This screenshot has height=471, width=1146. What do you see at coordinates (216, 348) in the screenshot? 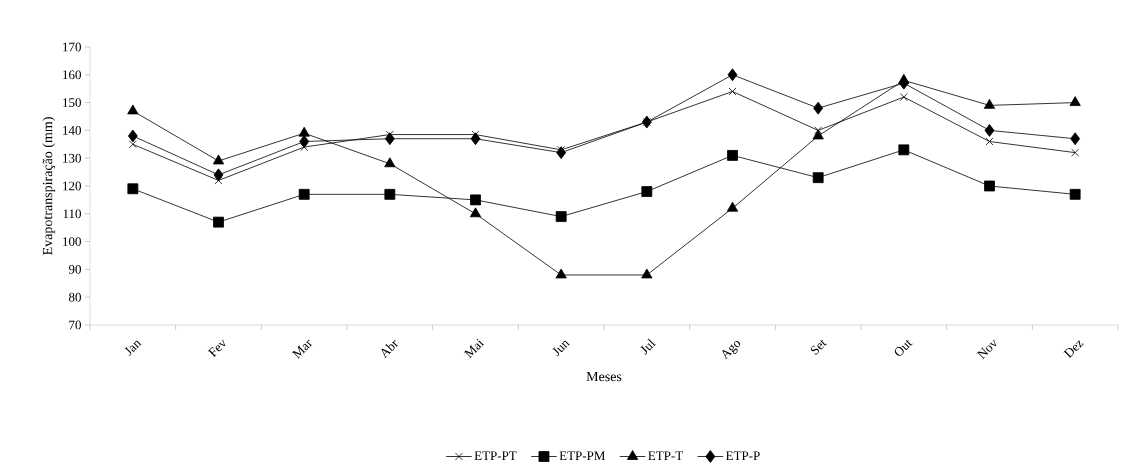
I see `x-tick-label: Fev` at bounding box center [216, 348].